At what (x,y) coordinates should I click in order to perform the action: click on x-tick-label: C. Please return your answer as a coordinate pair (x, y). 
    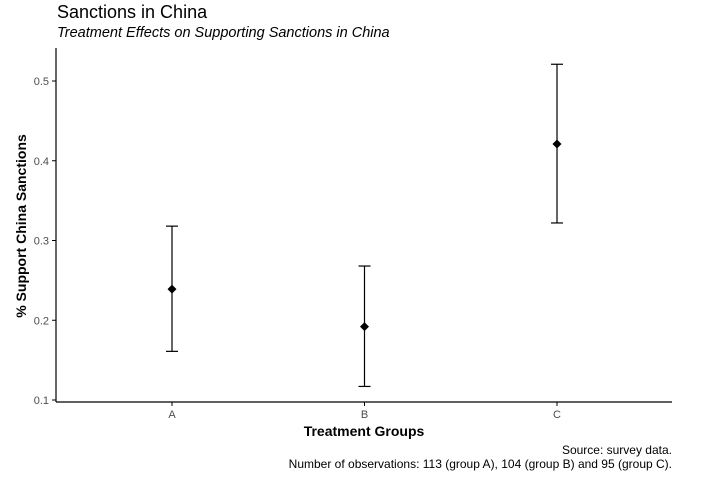
    Looking at the image, I should click on (557, 415).